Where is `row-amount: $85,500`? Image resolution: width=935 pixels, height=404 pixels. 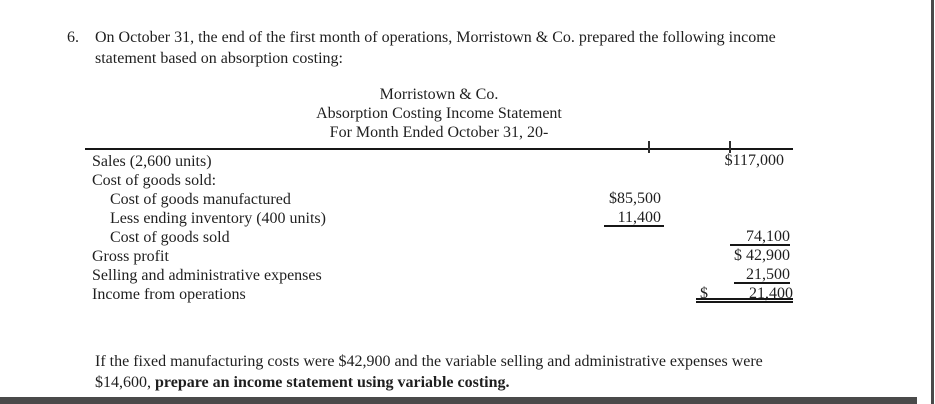 row-amount: $85,500 is located at coordinates (635, 198).